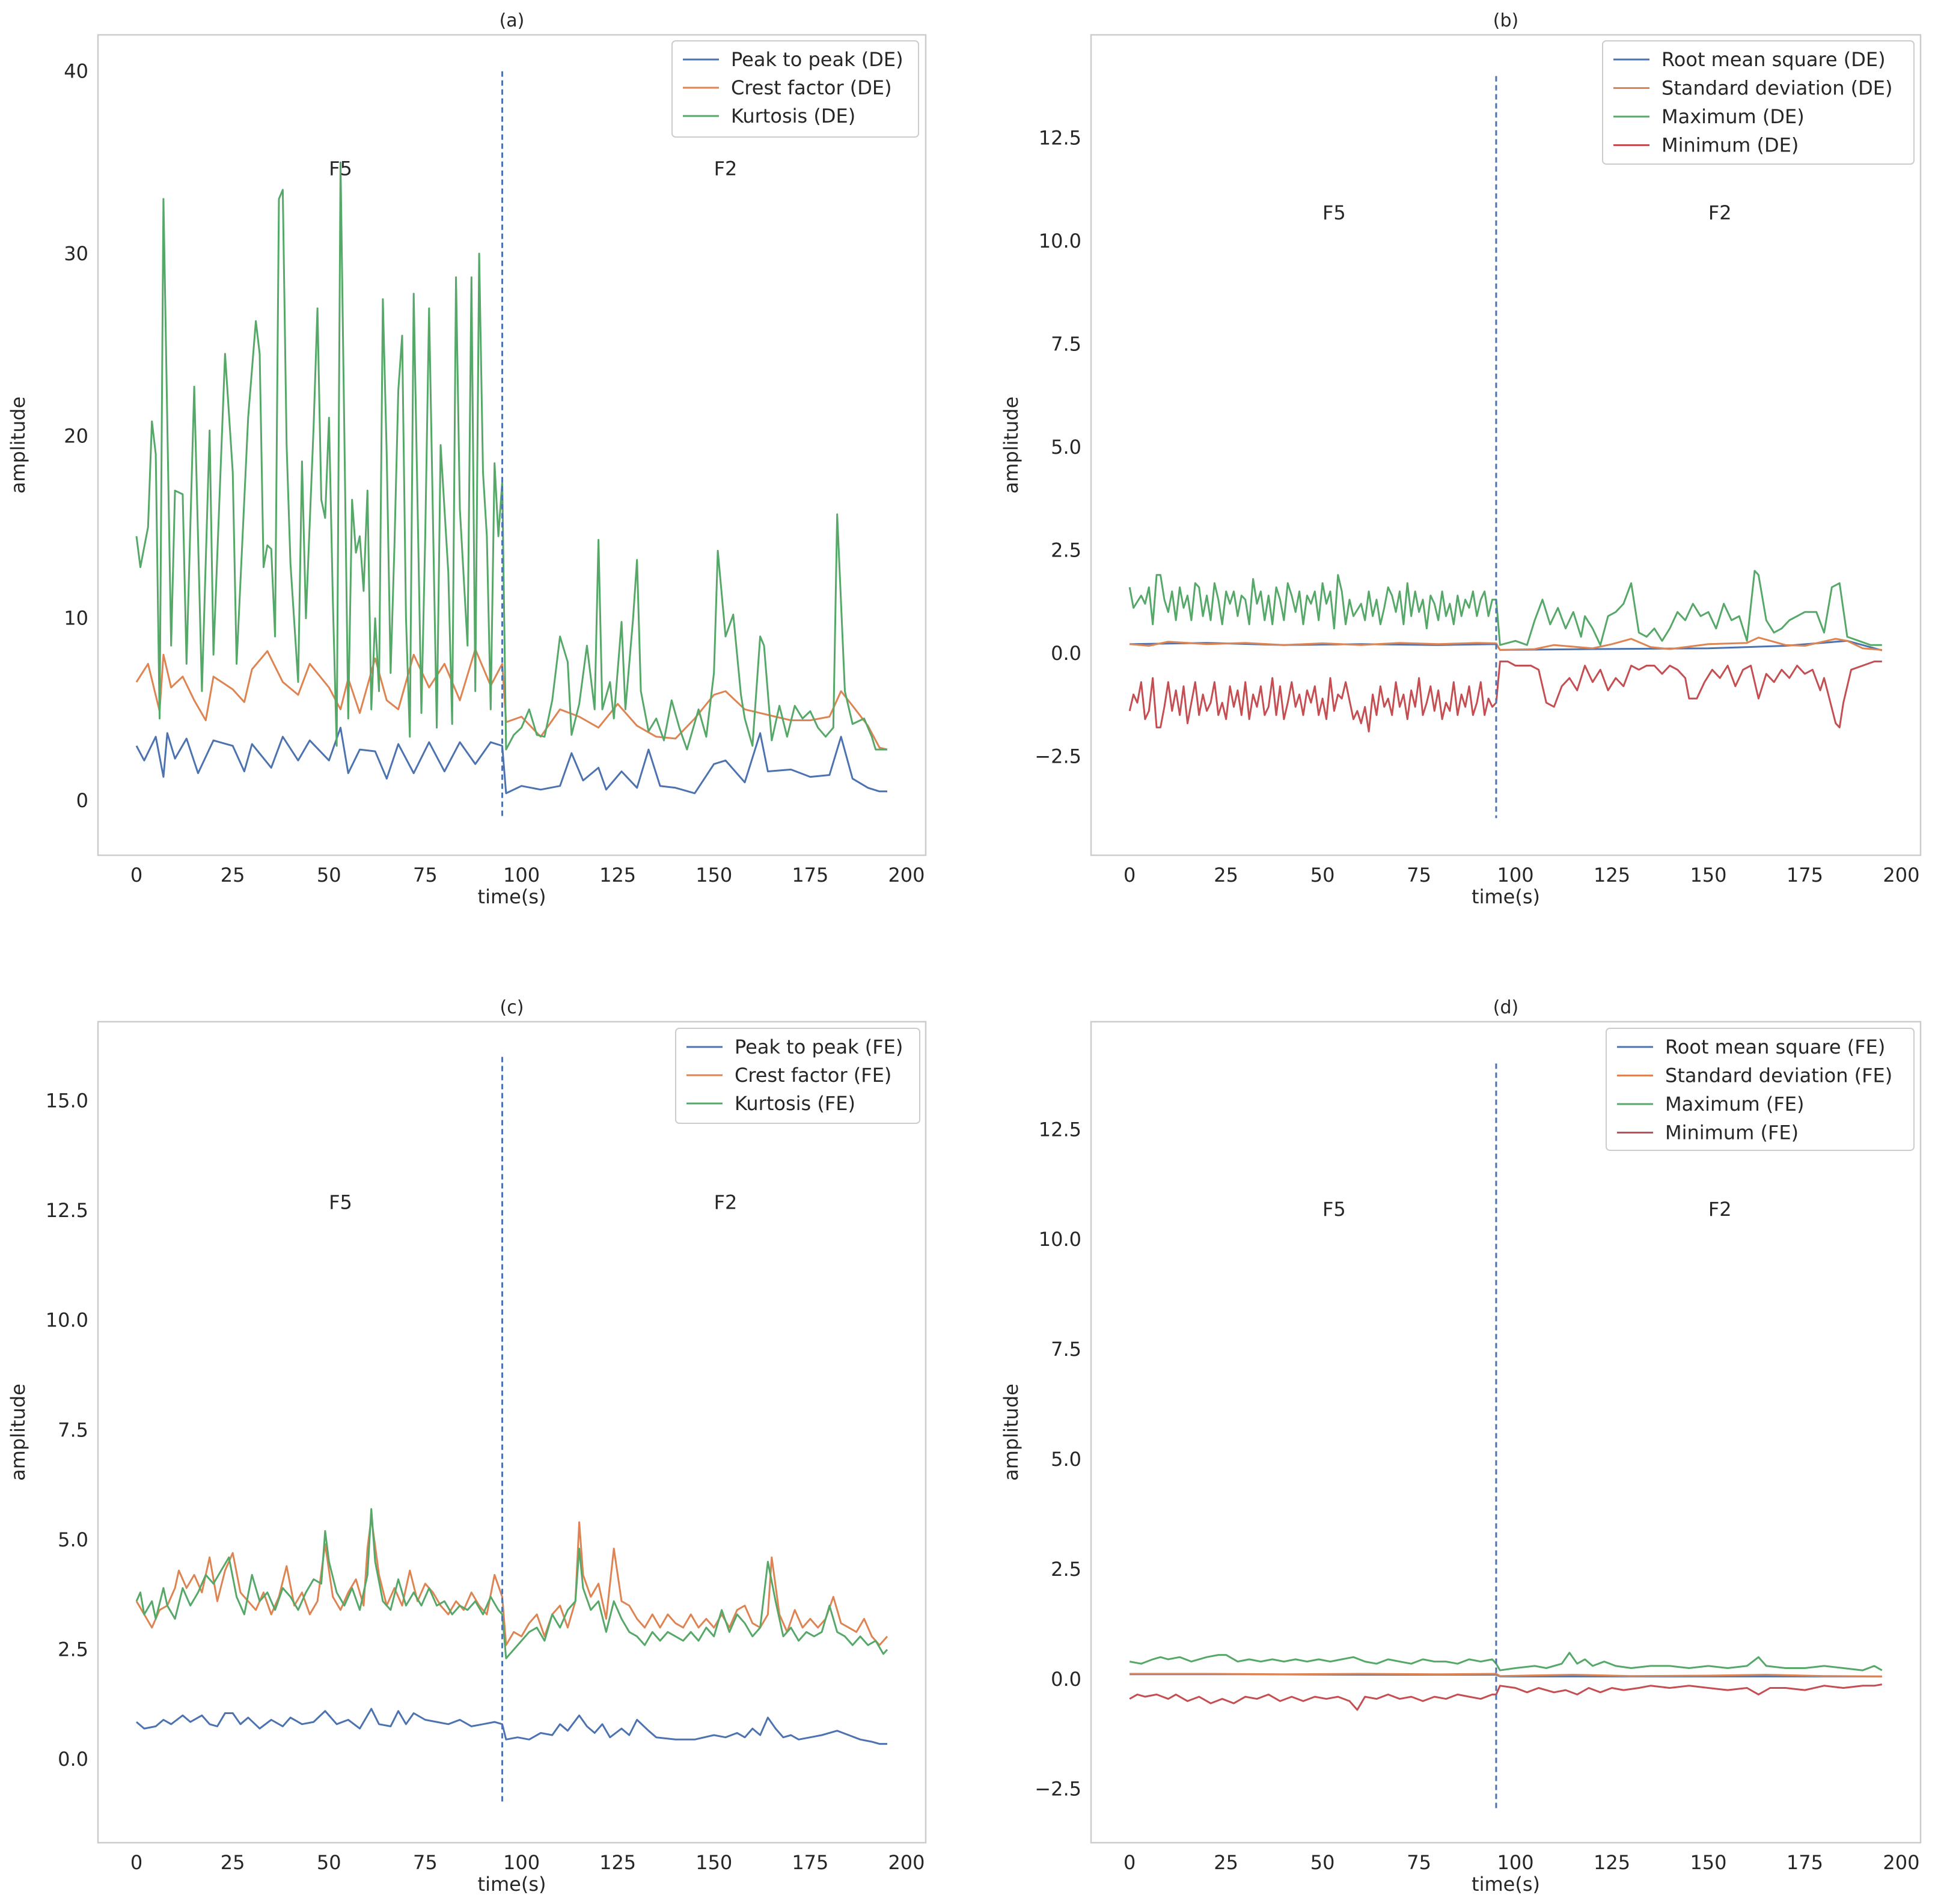 This screenshot has height=1904, width=1935. Describe the element at coordinates (1506, 1675) in the screenshot. I see `series-line-standard-deviation-fe` at that location.